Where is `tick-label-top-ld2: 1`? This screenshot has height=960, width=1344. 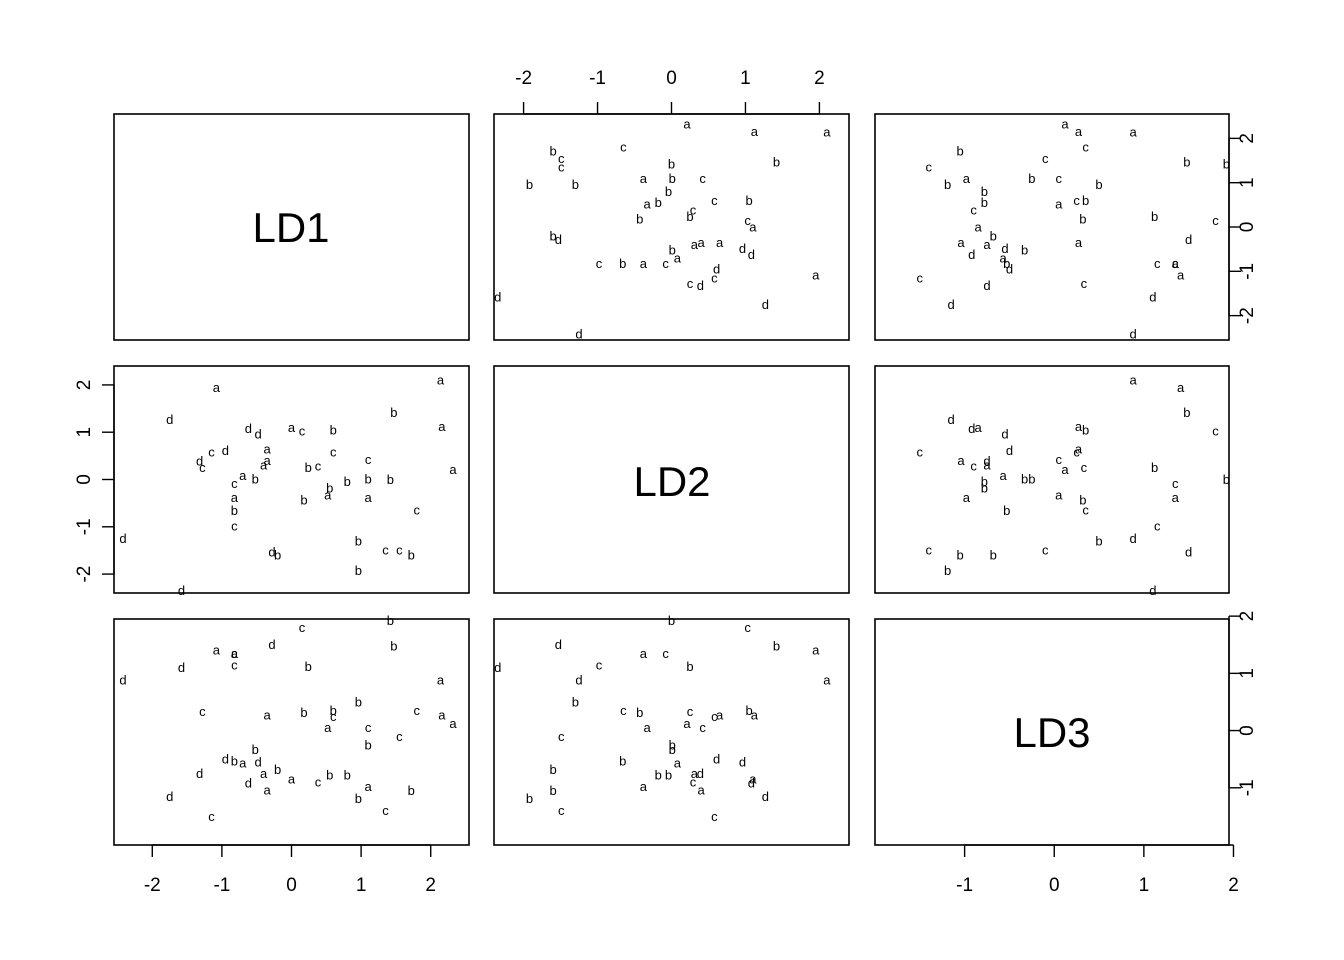
tick-label-top-ld2: 1 is located at coordinates (745, 78).